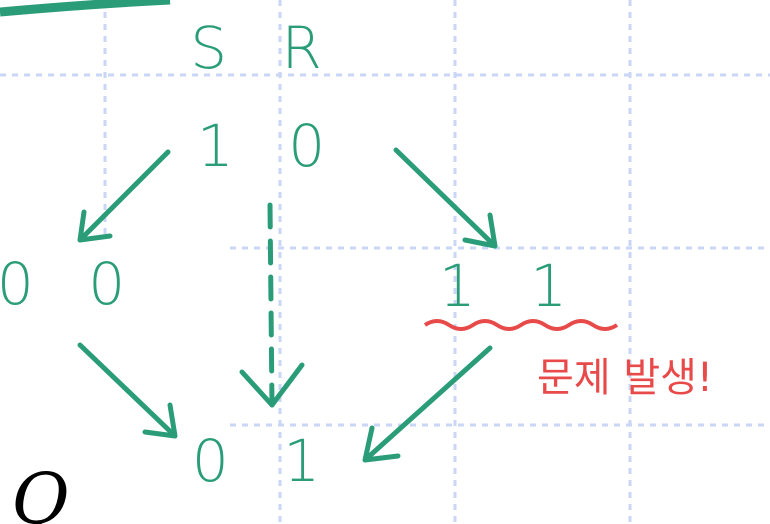 This screenshot has width=770, height=524. What do you see at coordinates (265, 48) in the screenshot?
I see `header-label: S R` at bounding box center [265, 48].